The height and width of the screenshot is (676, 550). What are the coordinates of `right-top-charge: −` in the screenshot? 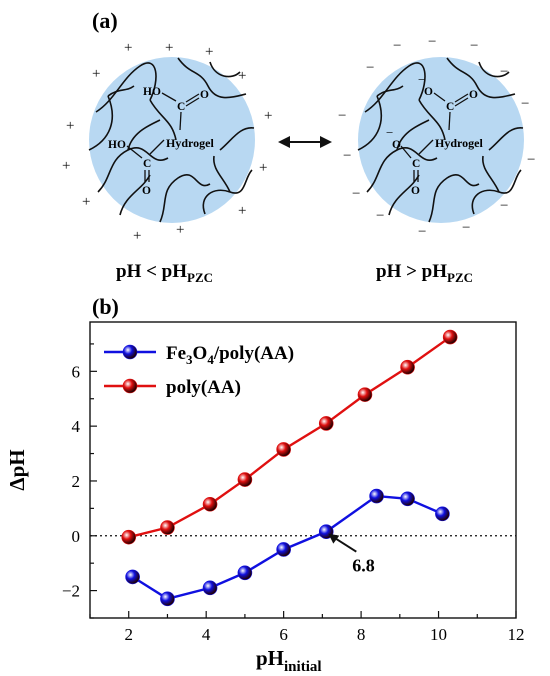 It's located at (421, 79).